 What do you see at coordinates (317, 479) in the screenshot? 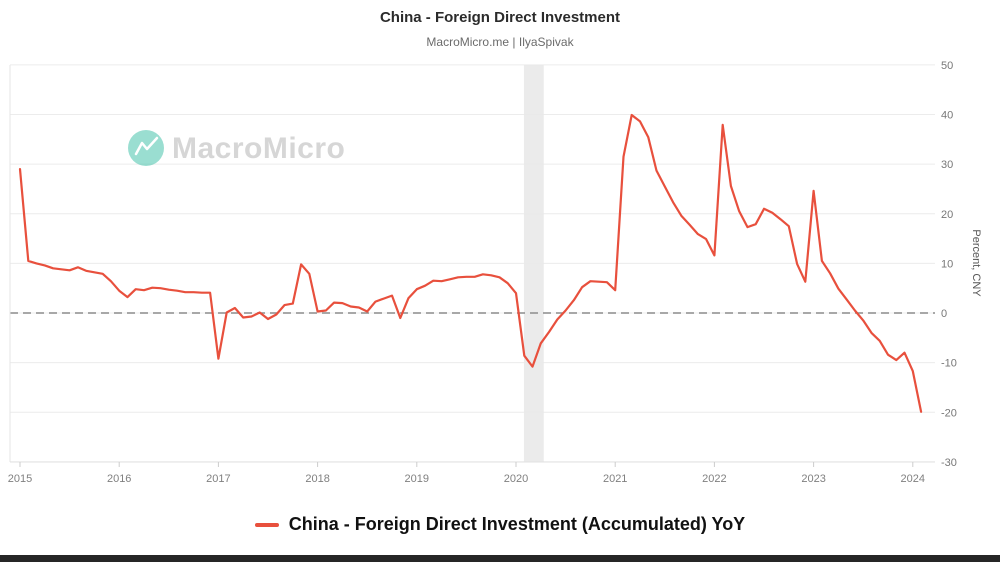
I see `x-tick-label: 2018` at bounding box center [317, 479].